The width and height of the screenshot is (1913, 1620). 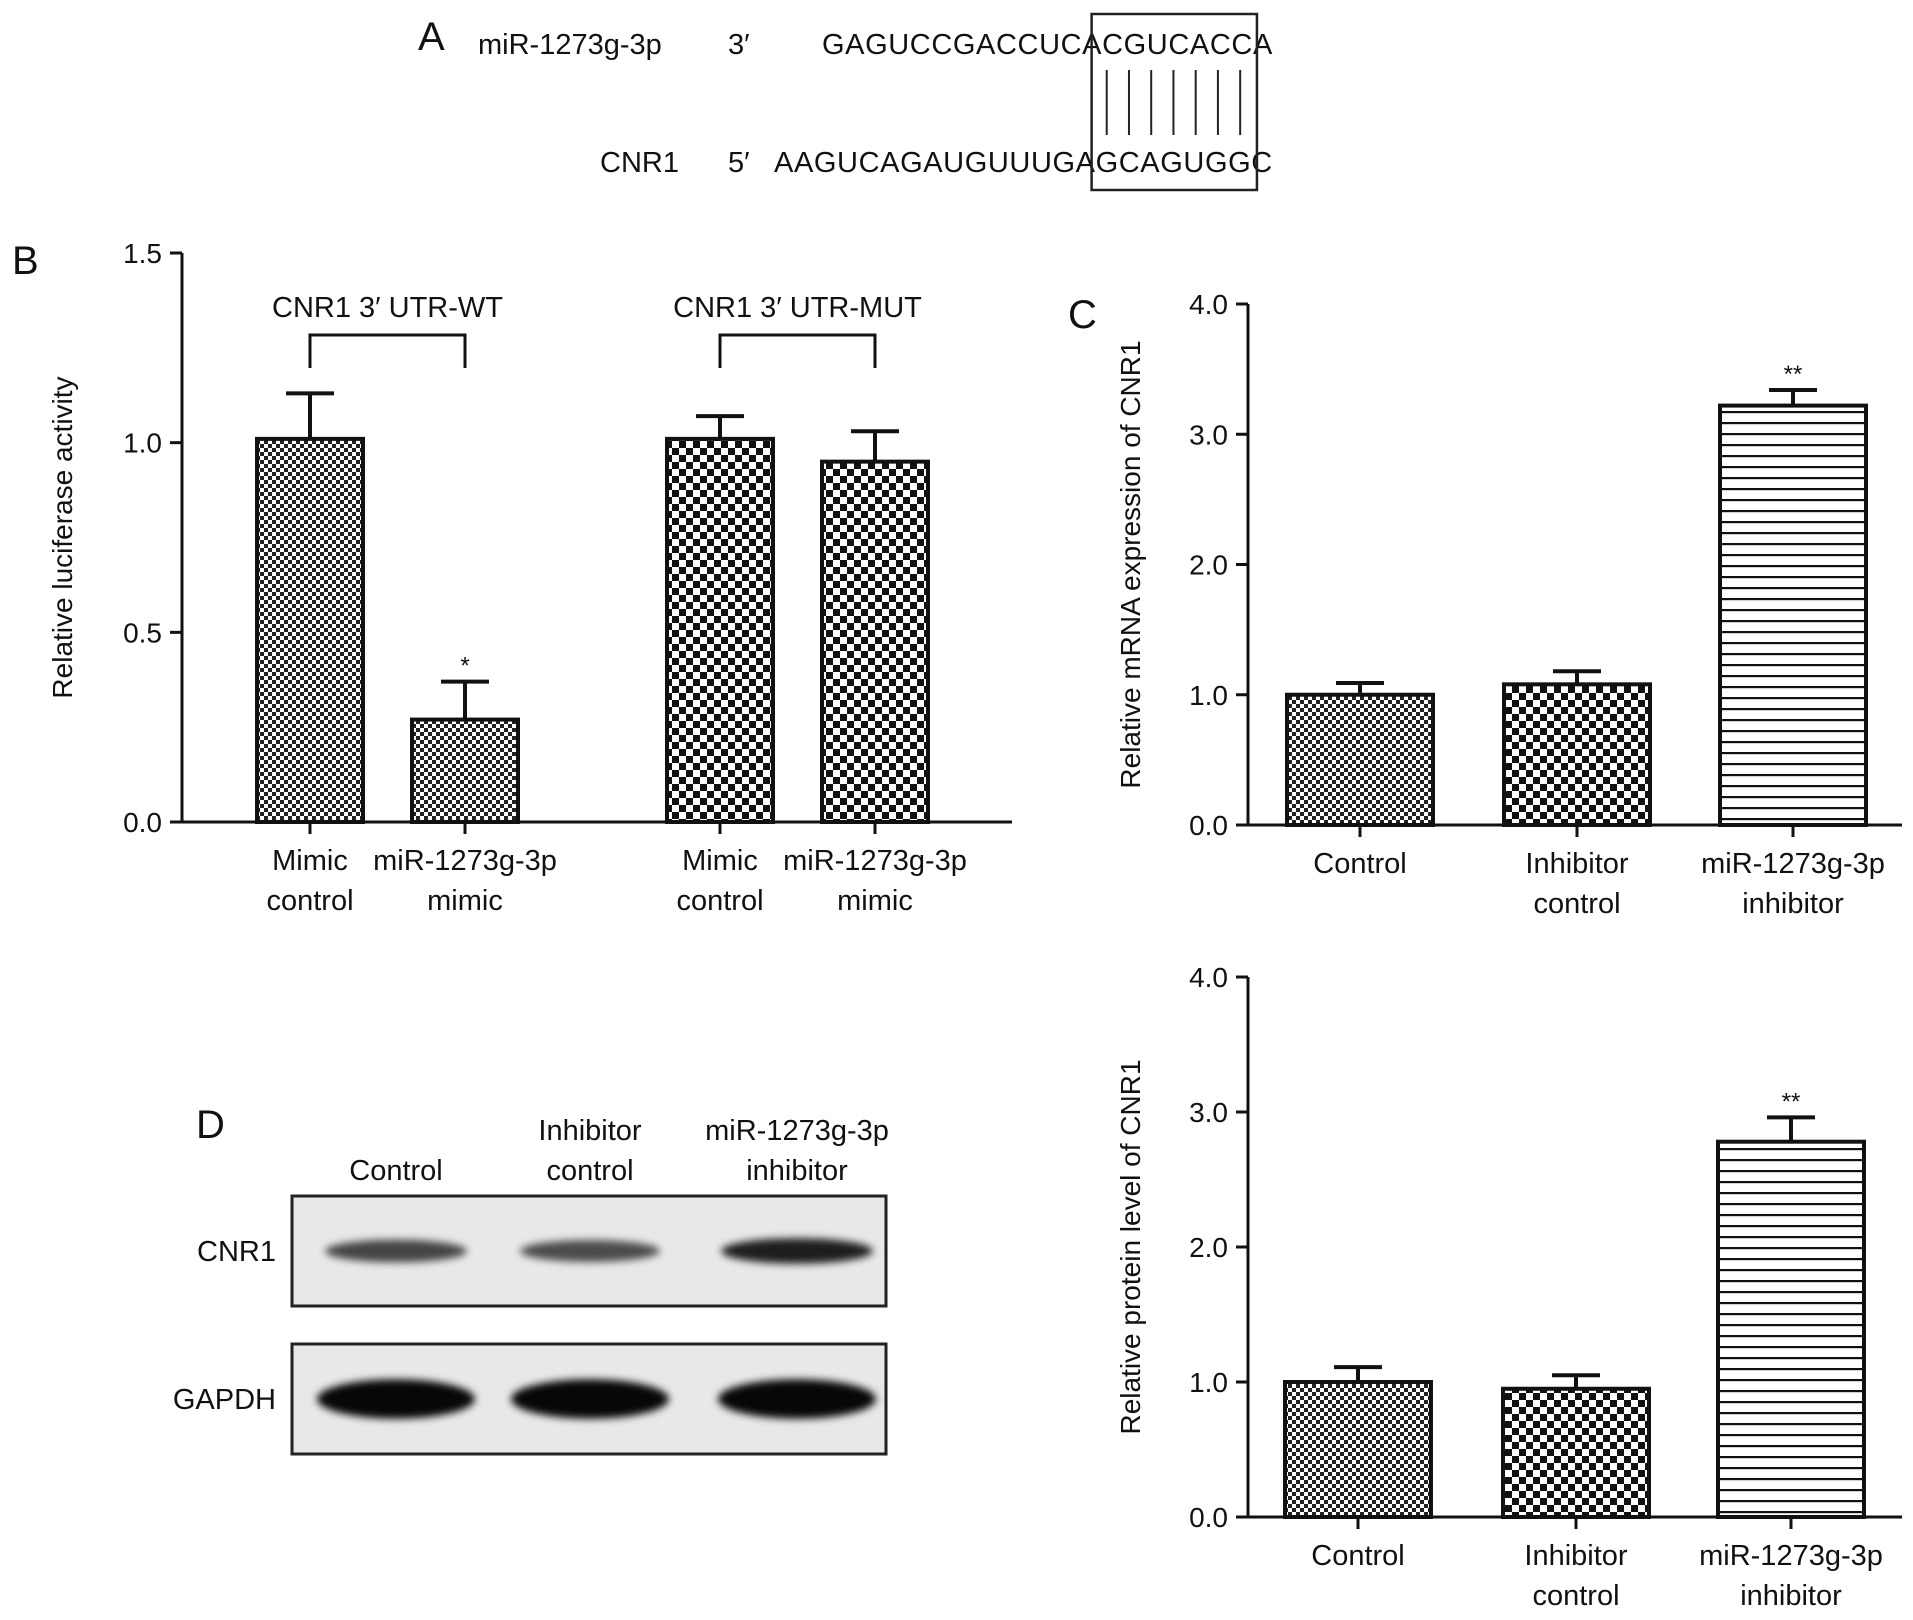 I want to click on y-axis-label: Relative luciferase activity, so click(x=62, y=537).